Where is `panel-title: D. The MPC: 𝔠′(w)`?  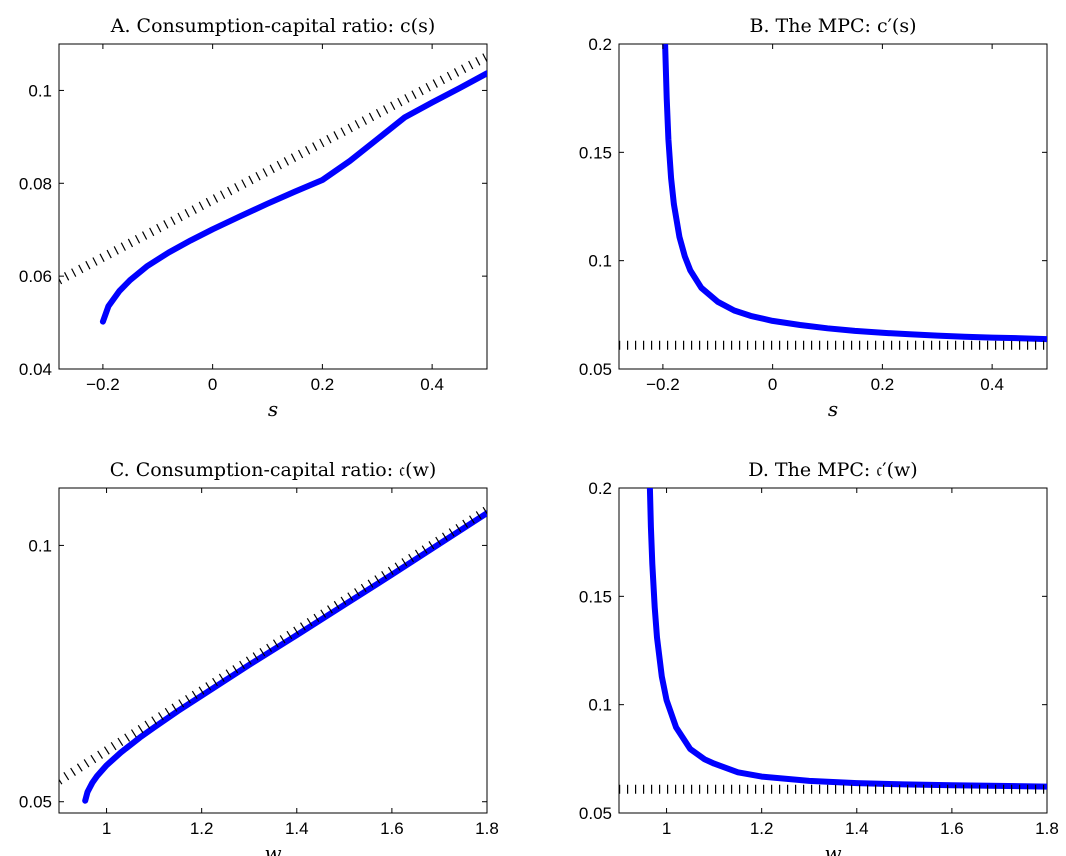 panel-title: D. The MPC: 𝔠′(w) is located at coordinates (832, 470).